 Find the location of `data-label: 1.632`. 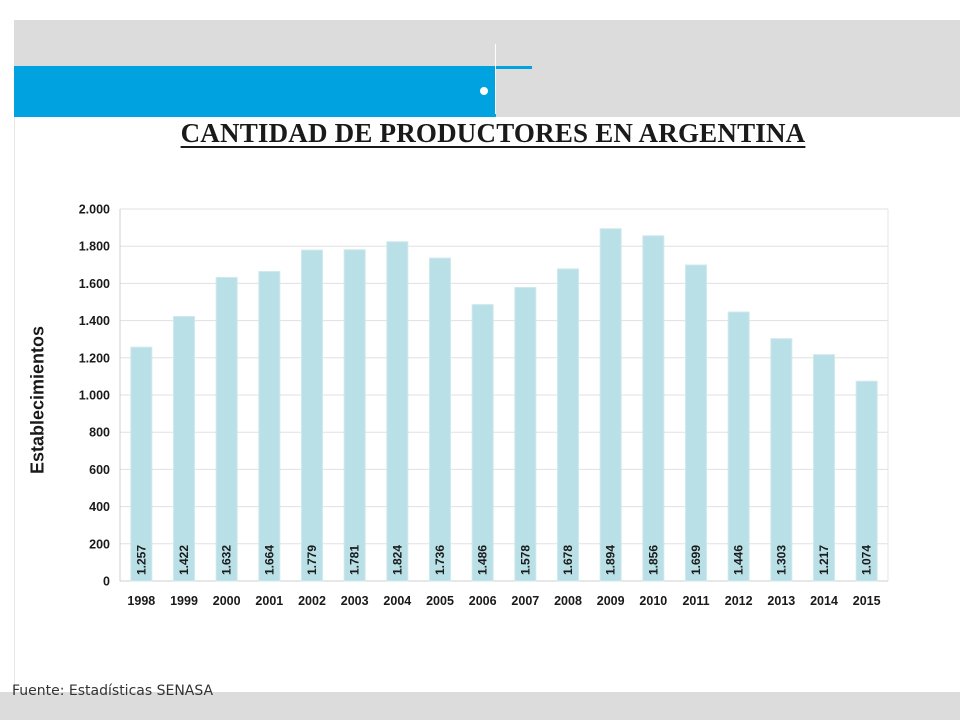

data-label: 1.632 is located at coordinates (227, 560).